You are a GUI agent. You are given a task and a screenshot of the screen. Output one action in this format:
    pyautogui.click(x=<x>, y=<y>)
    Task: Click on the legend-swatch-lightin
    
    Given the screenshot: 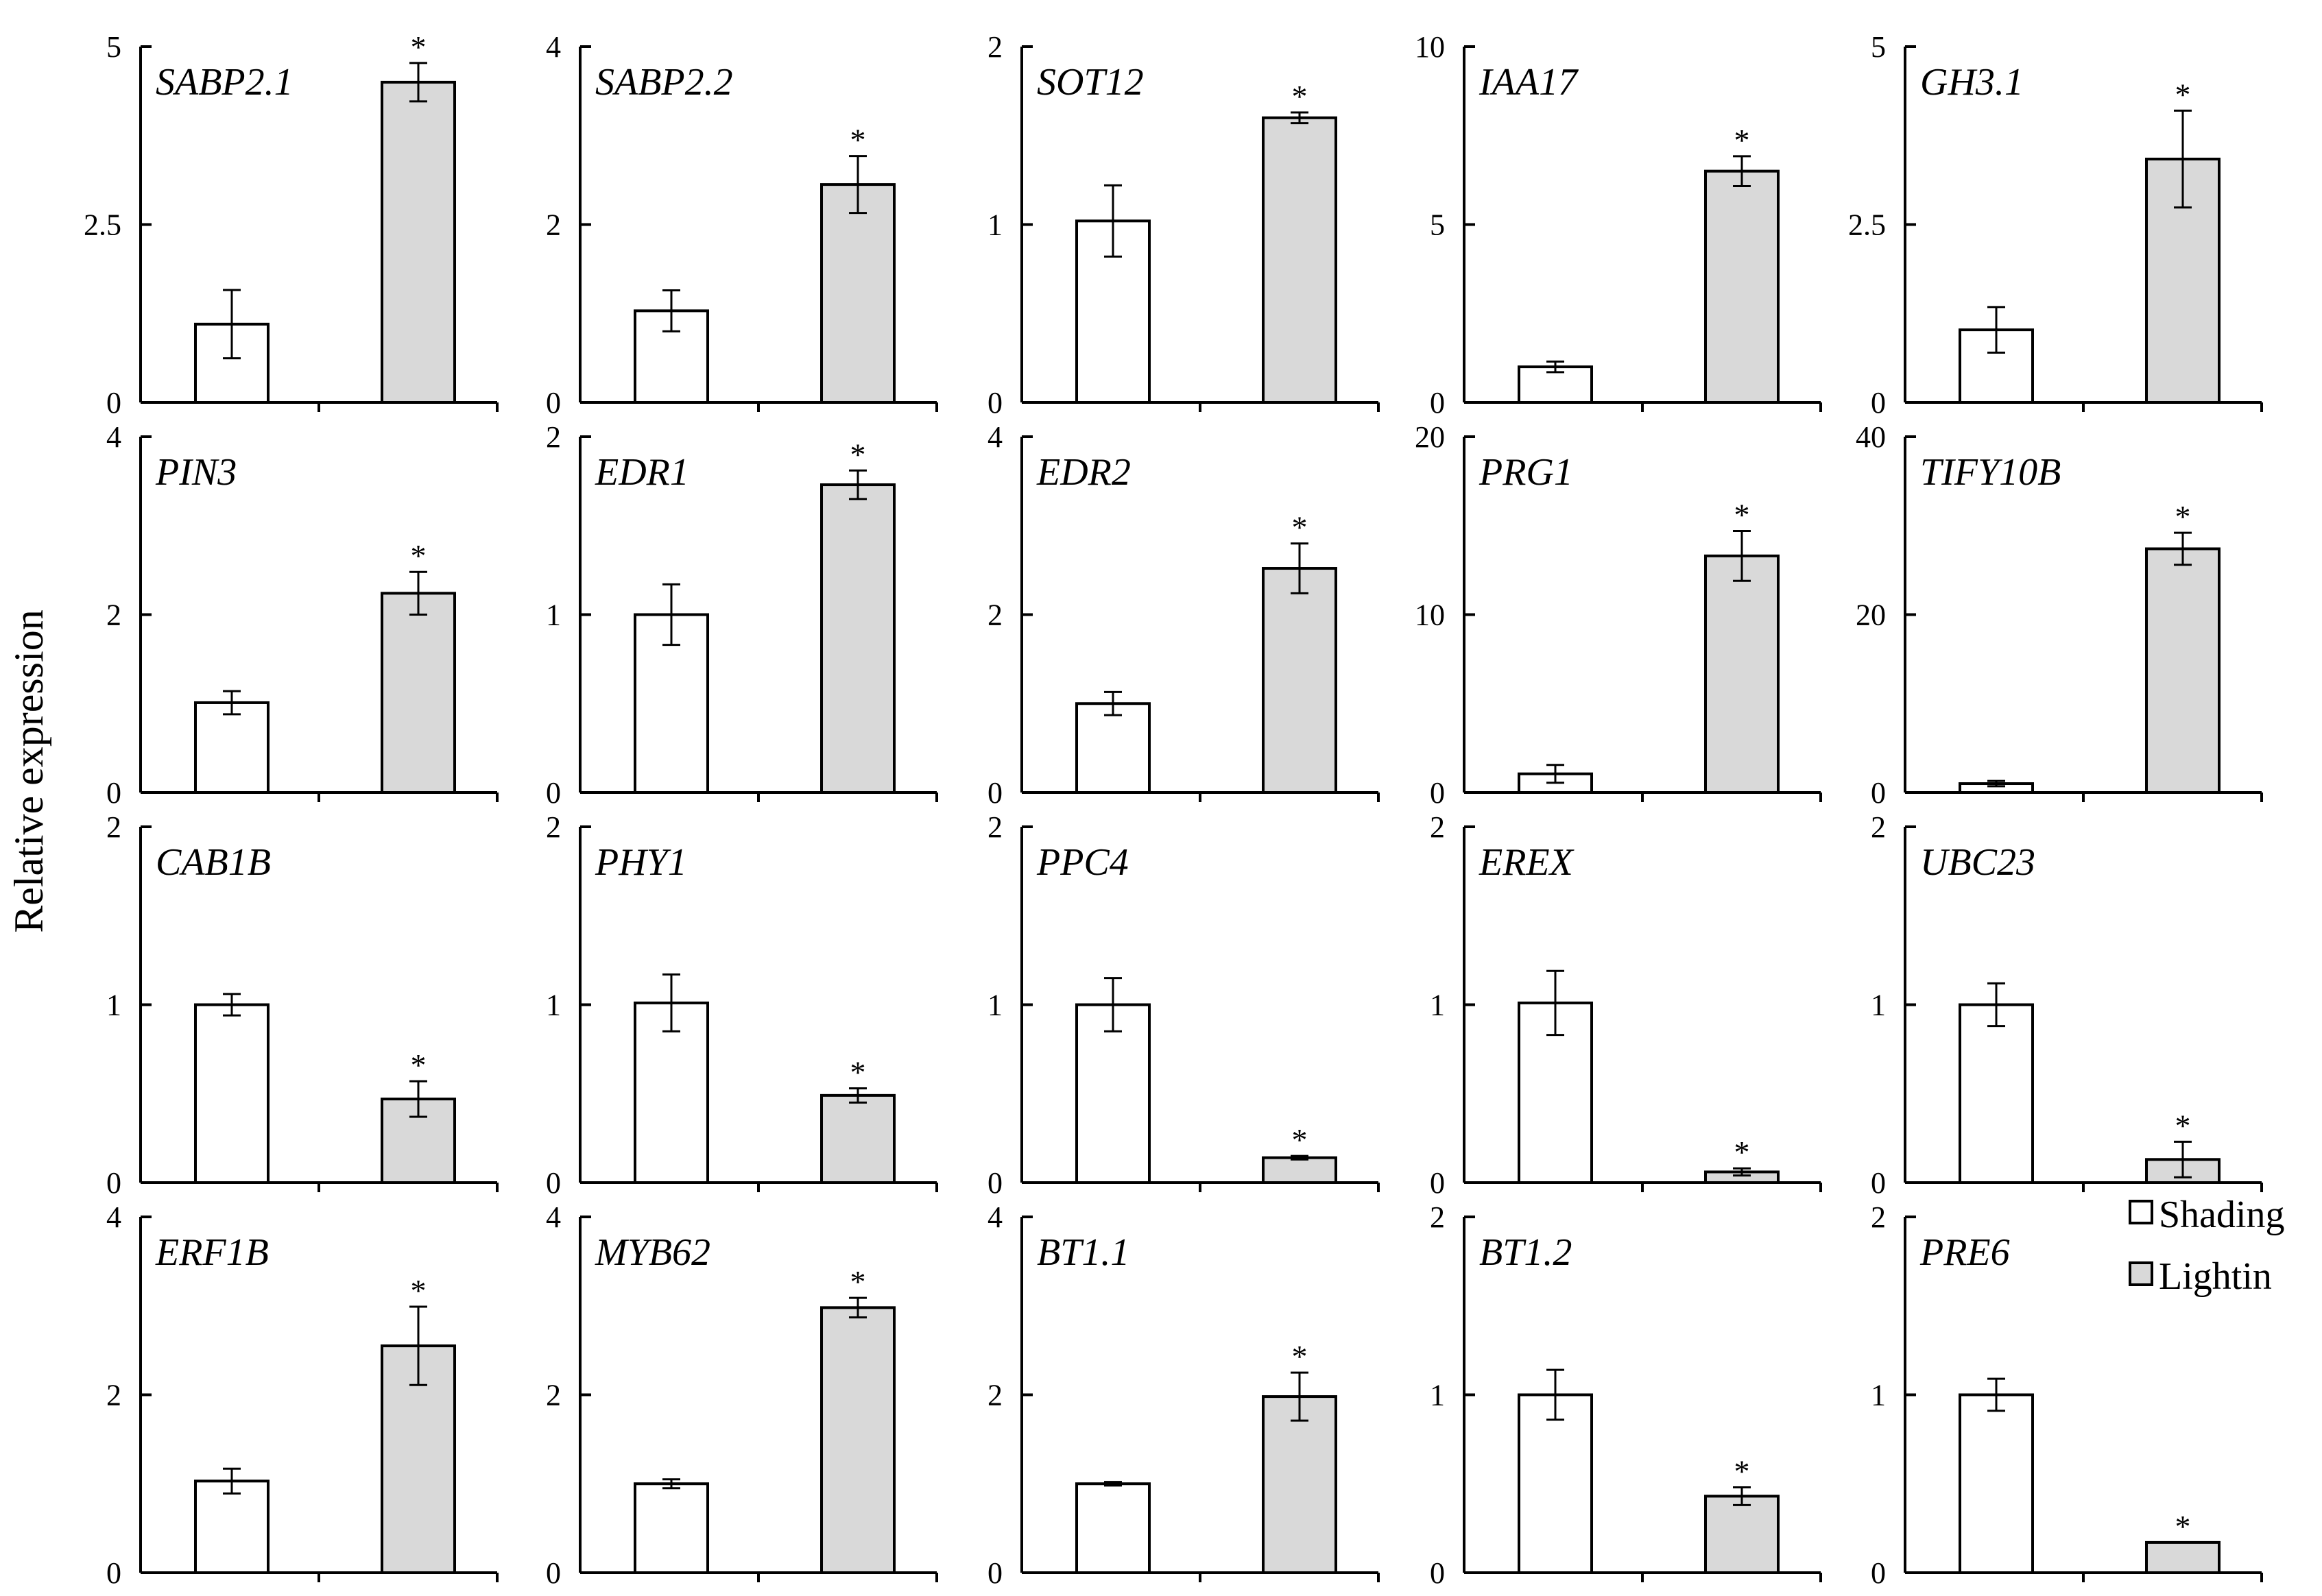 What is the action you would take?
    pyautogui.click(x=2141, y=1273)
    